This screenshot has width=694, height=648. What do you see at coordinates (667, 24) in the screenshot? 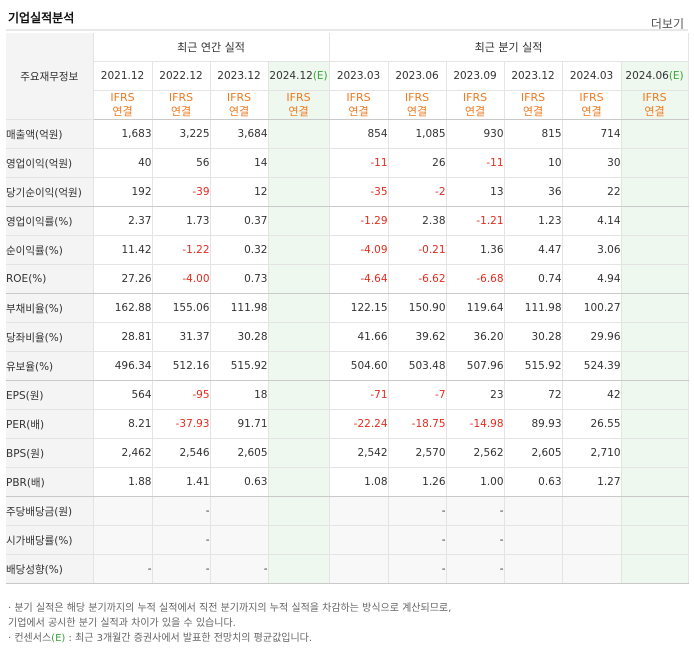
I see `more-link: 더보기` at bounding box center [667, 24].